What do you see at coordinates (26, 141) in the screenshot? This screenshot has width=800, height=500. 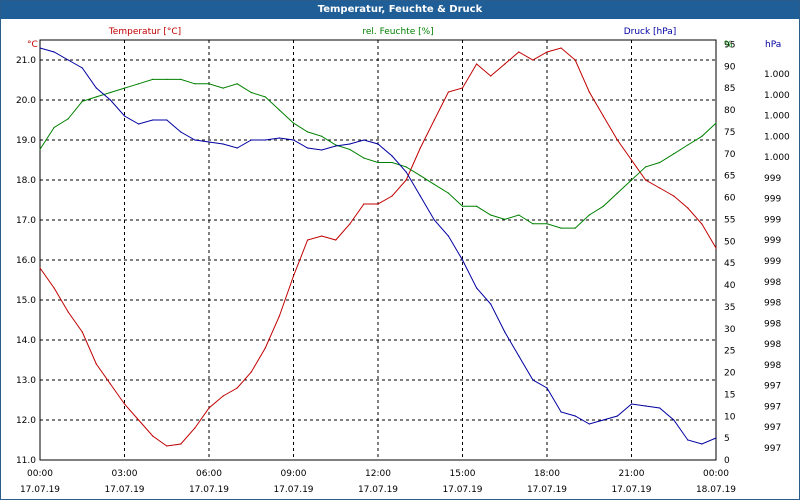 I see `y-tick-temperature: 19.0` at bounding box center [26, 141].